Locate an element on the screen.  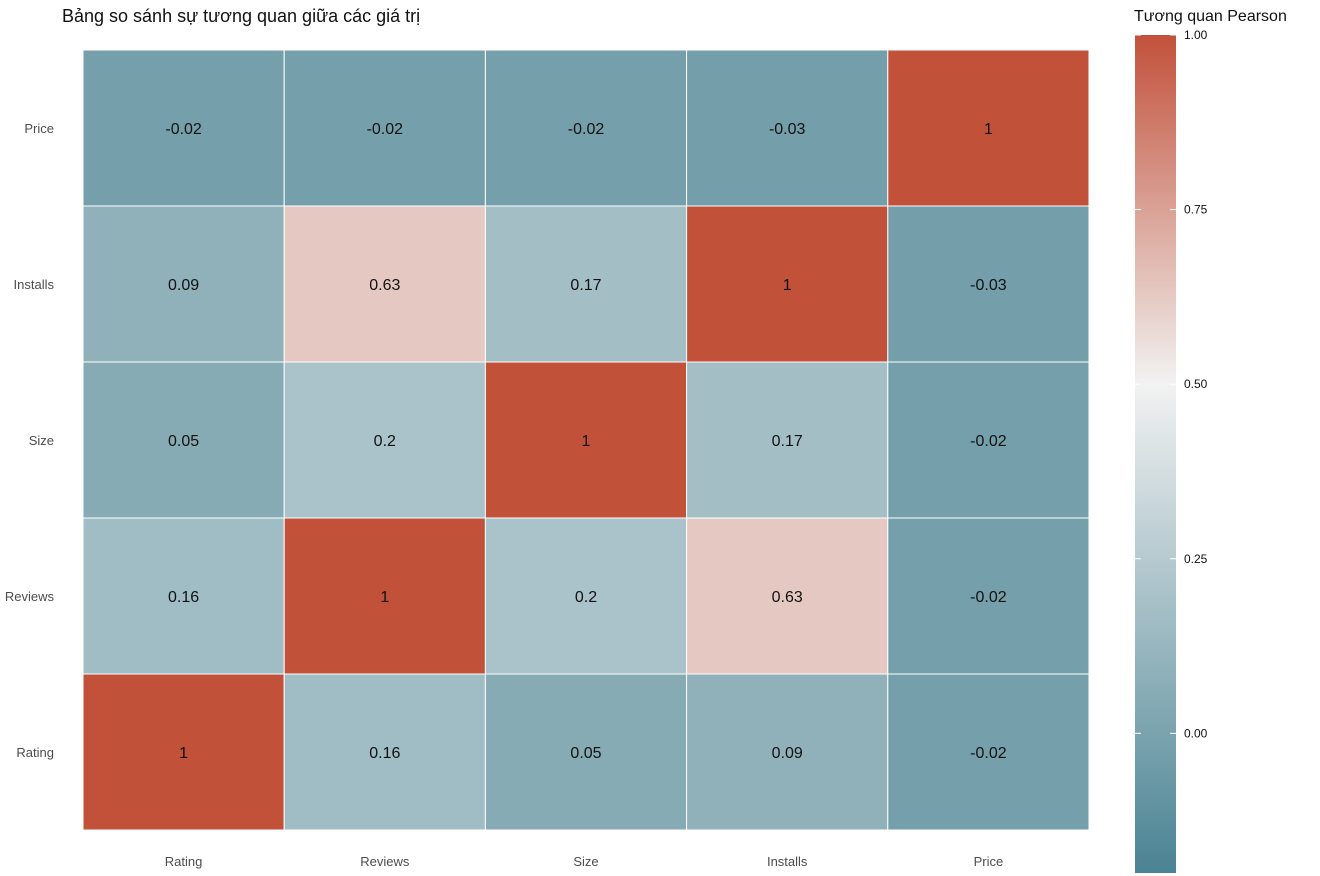
x-tick-label: Size is located at coordinates (585, 861).